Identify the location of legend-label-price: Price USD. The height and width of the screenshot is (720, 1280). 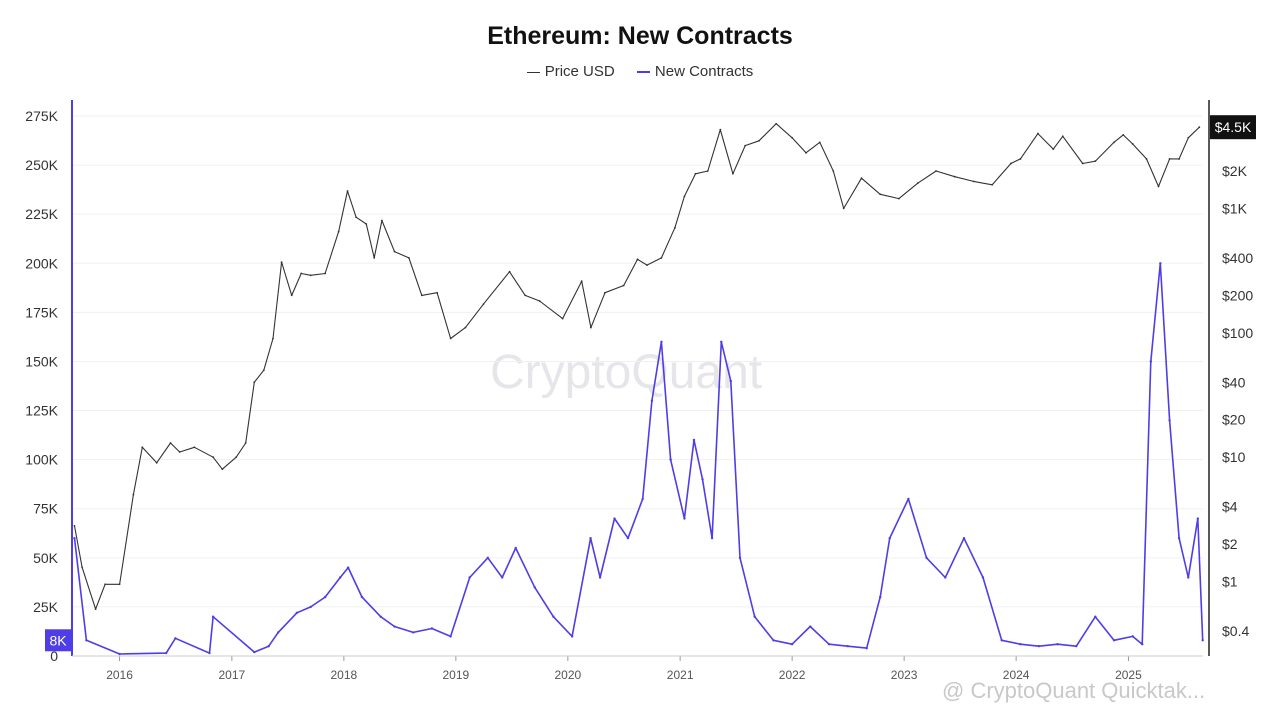
(579, 71).